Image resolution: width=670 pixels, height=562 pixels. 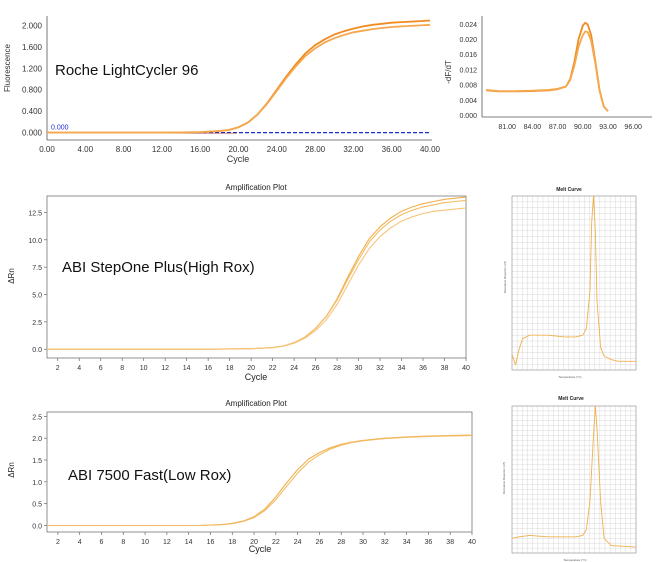 What do you see at coordinates (32, 25) in the screenshot?
I see `y-tick-label: 2.000` at bounding box center [32, 25].